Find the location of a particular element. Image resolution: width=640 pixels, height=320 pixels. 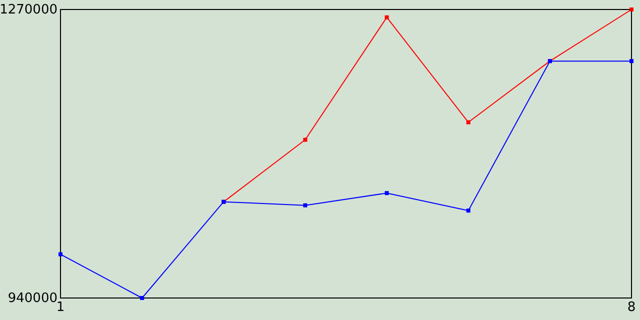

y-tick-label: 1270000 is located at coordinates (29, 10).